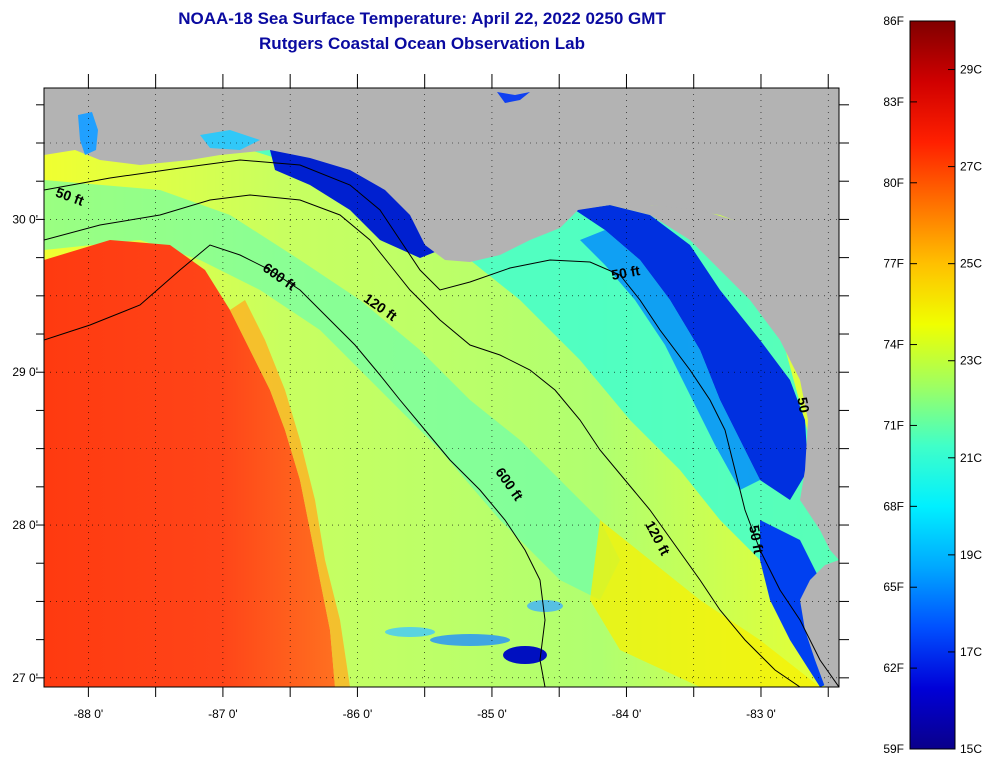  I want to click on colorbar-ramp, so click(932, 385).